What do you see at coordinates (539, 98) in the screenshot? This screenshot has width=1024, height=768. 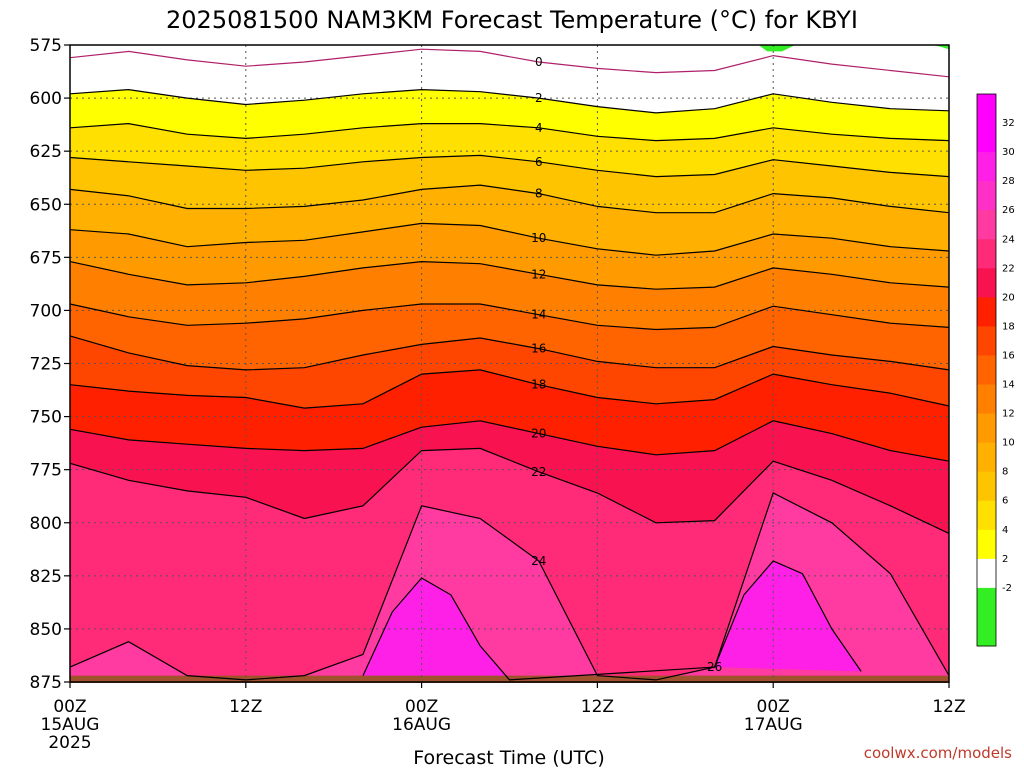 I see `isotherm-label-2: 2` at bounding box center [539, 98].